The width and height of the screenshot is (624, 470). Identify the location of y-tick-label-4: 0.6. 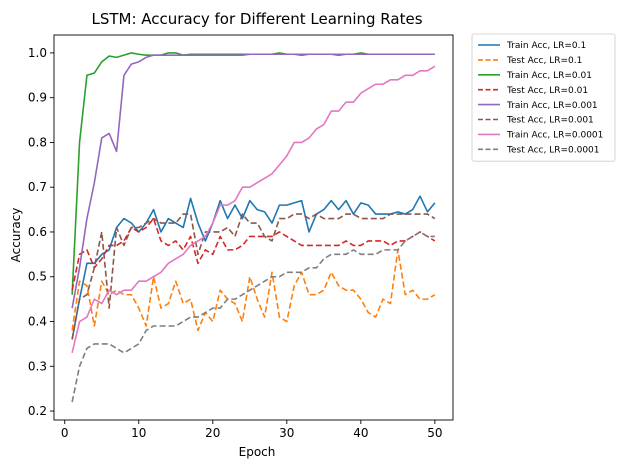
(37, 232).